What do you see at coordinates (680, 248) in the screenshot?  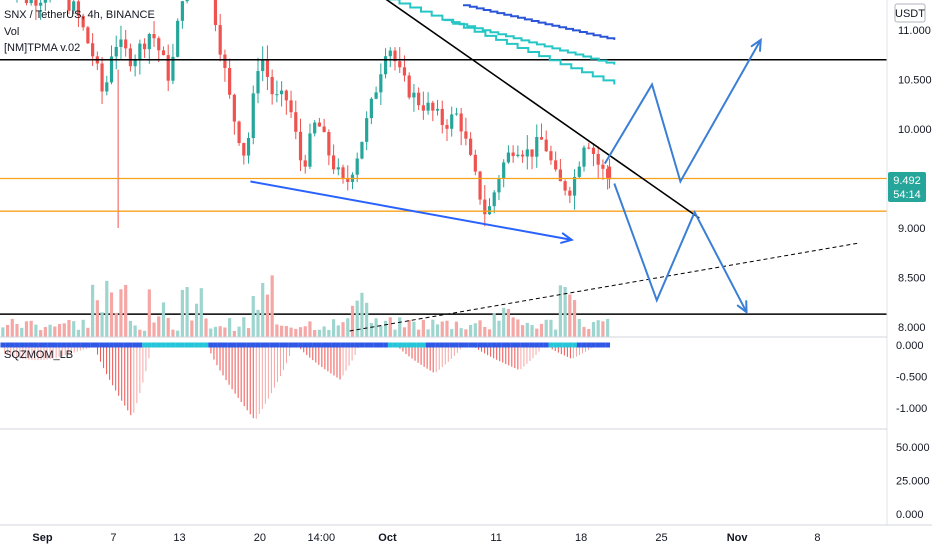 I see `projection_down-path` at bounding box center [680, 248].